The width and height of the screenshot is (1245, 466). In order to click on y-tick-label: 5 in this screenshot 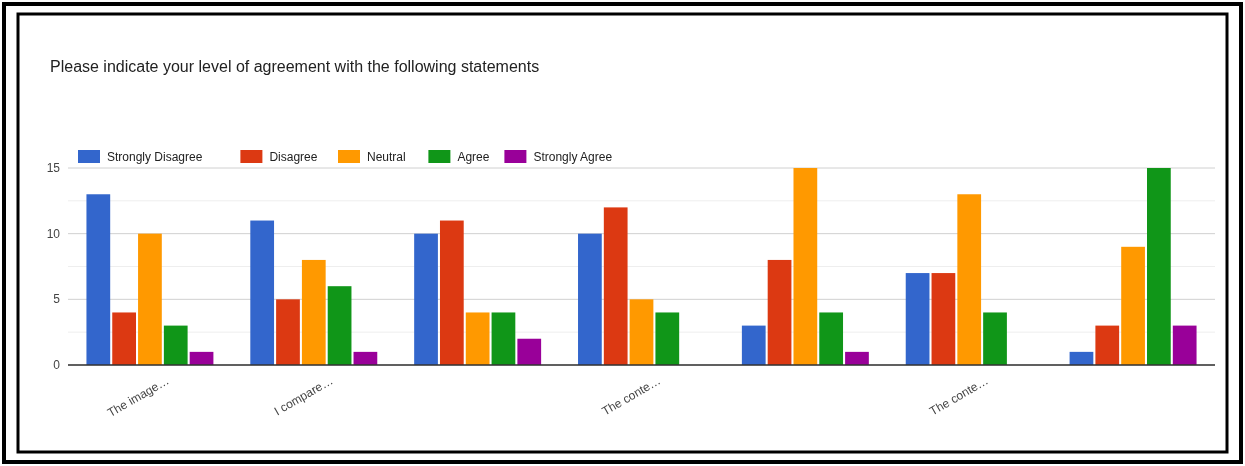, I will do `click(57, 299)`.